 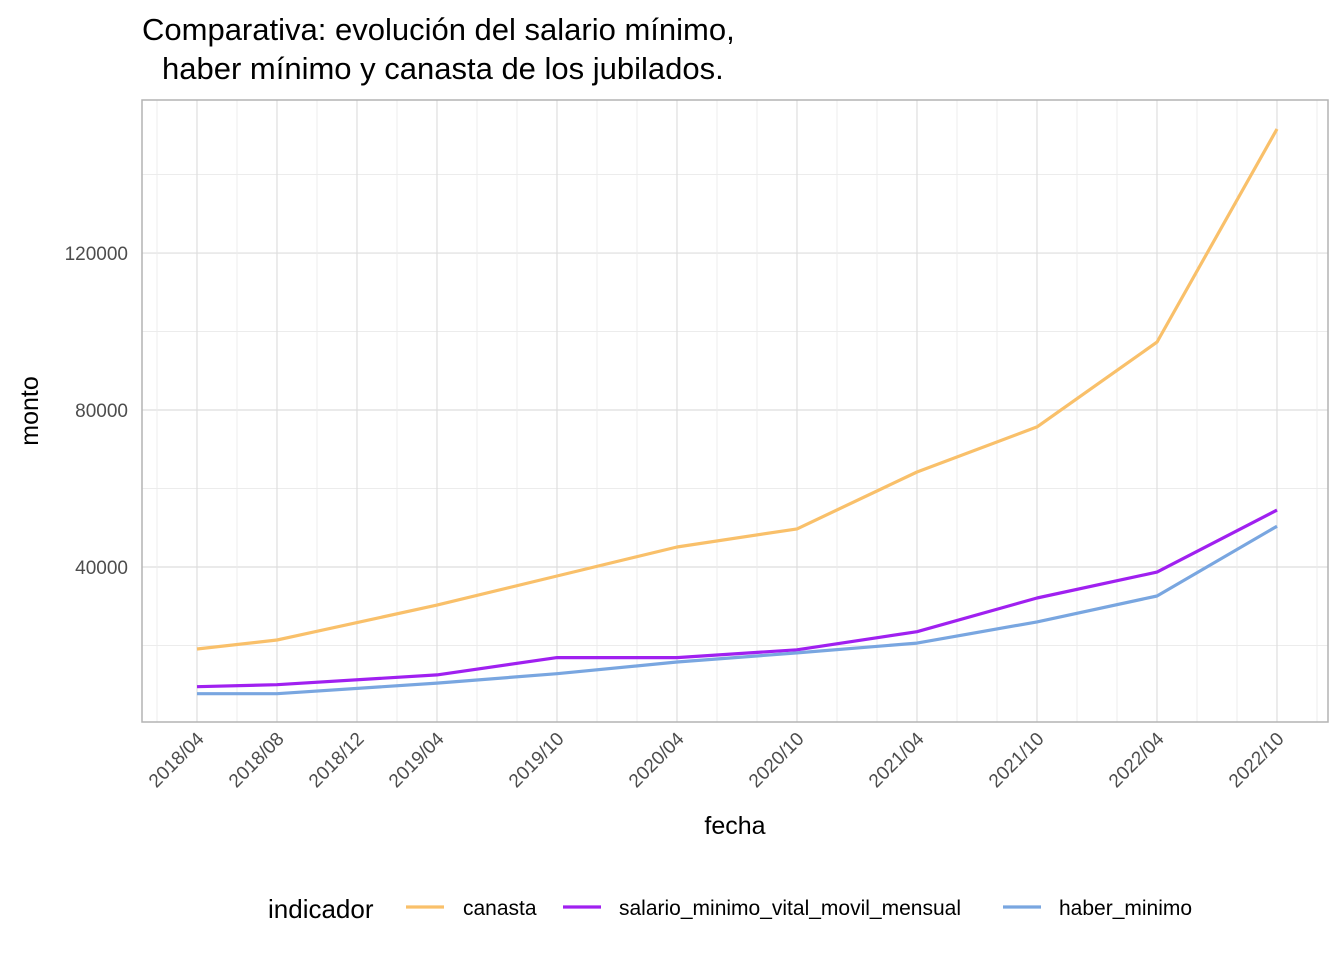 What do you see at coordinates (96, 254) in the screenshot?
I see `y-tick-label: 120000` at bounding box center [96, 254].